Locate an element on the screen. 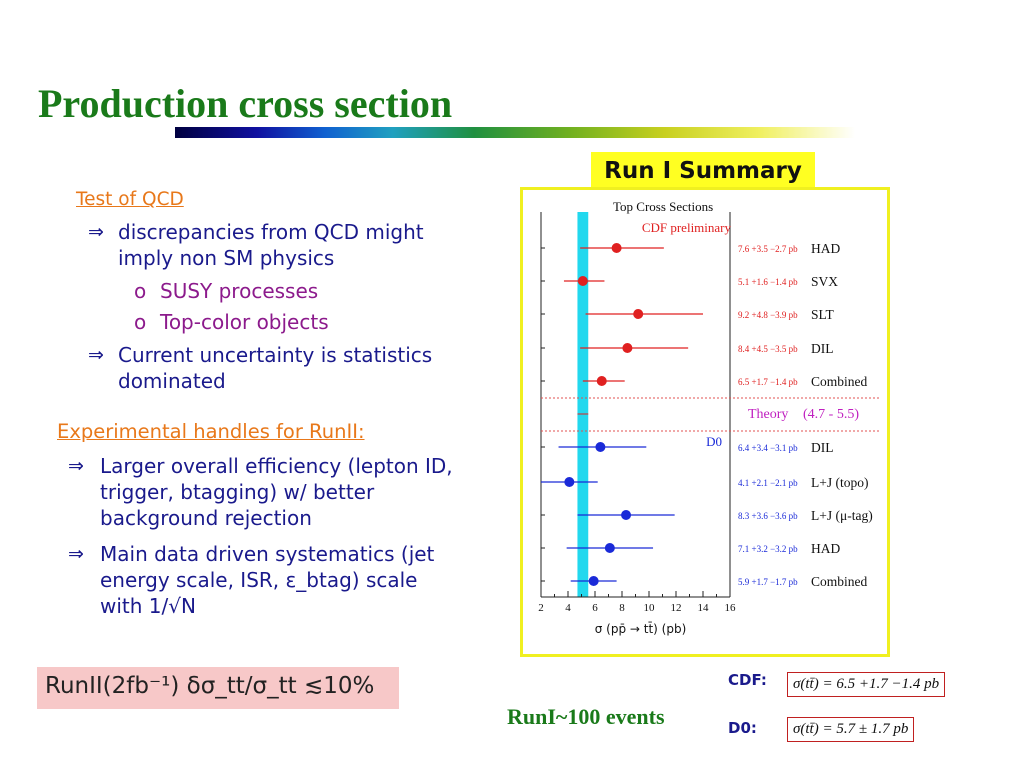 This screenshot has width=1024, height=768. qcd-subitem-1: SUSY processes is located at coordinates (239, 291).